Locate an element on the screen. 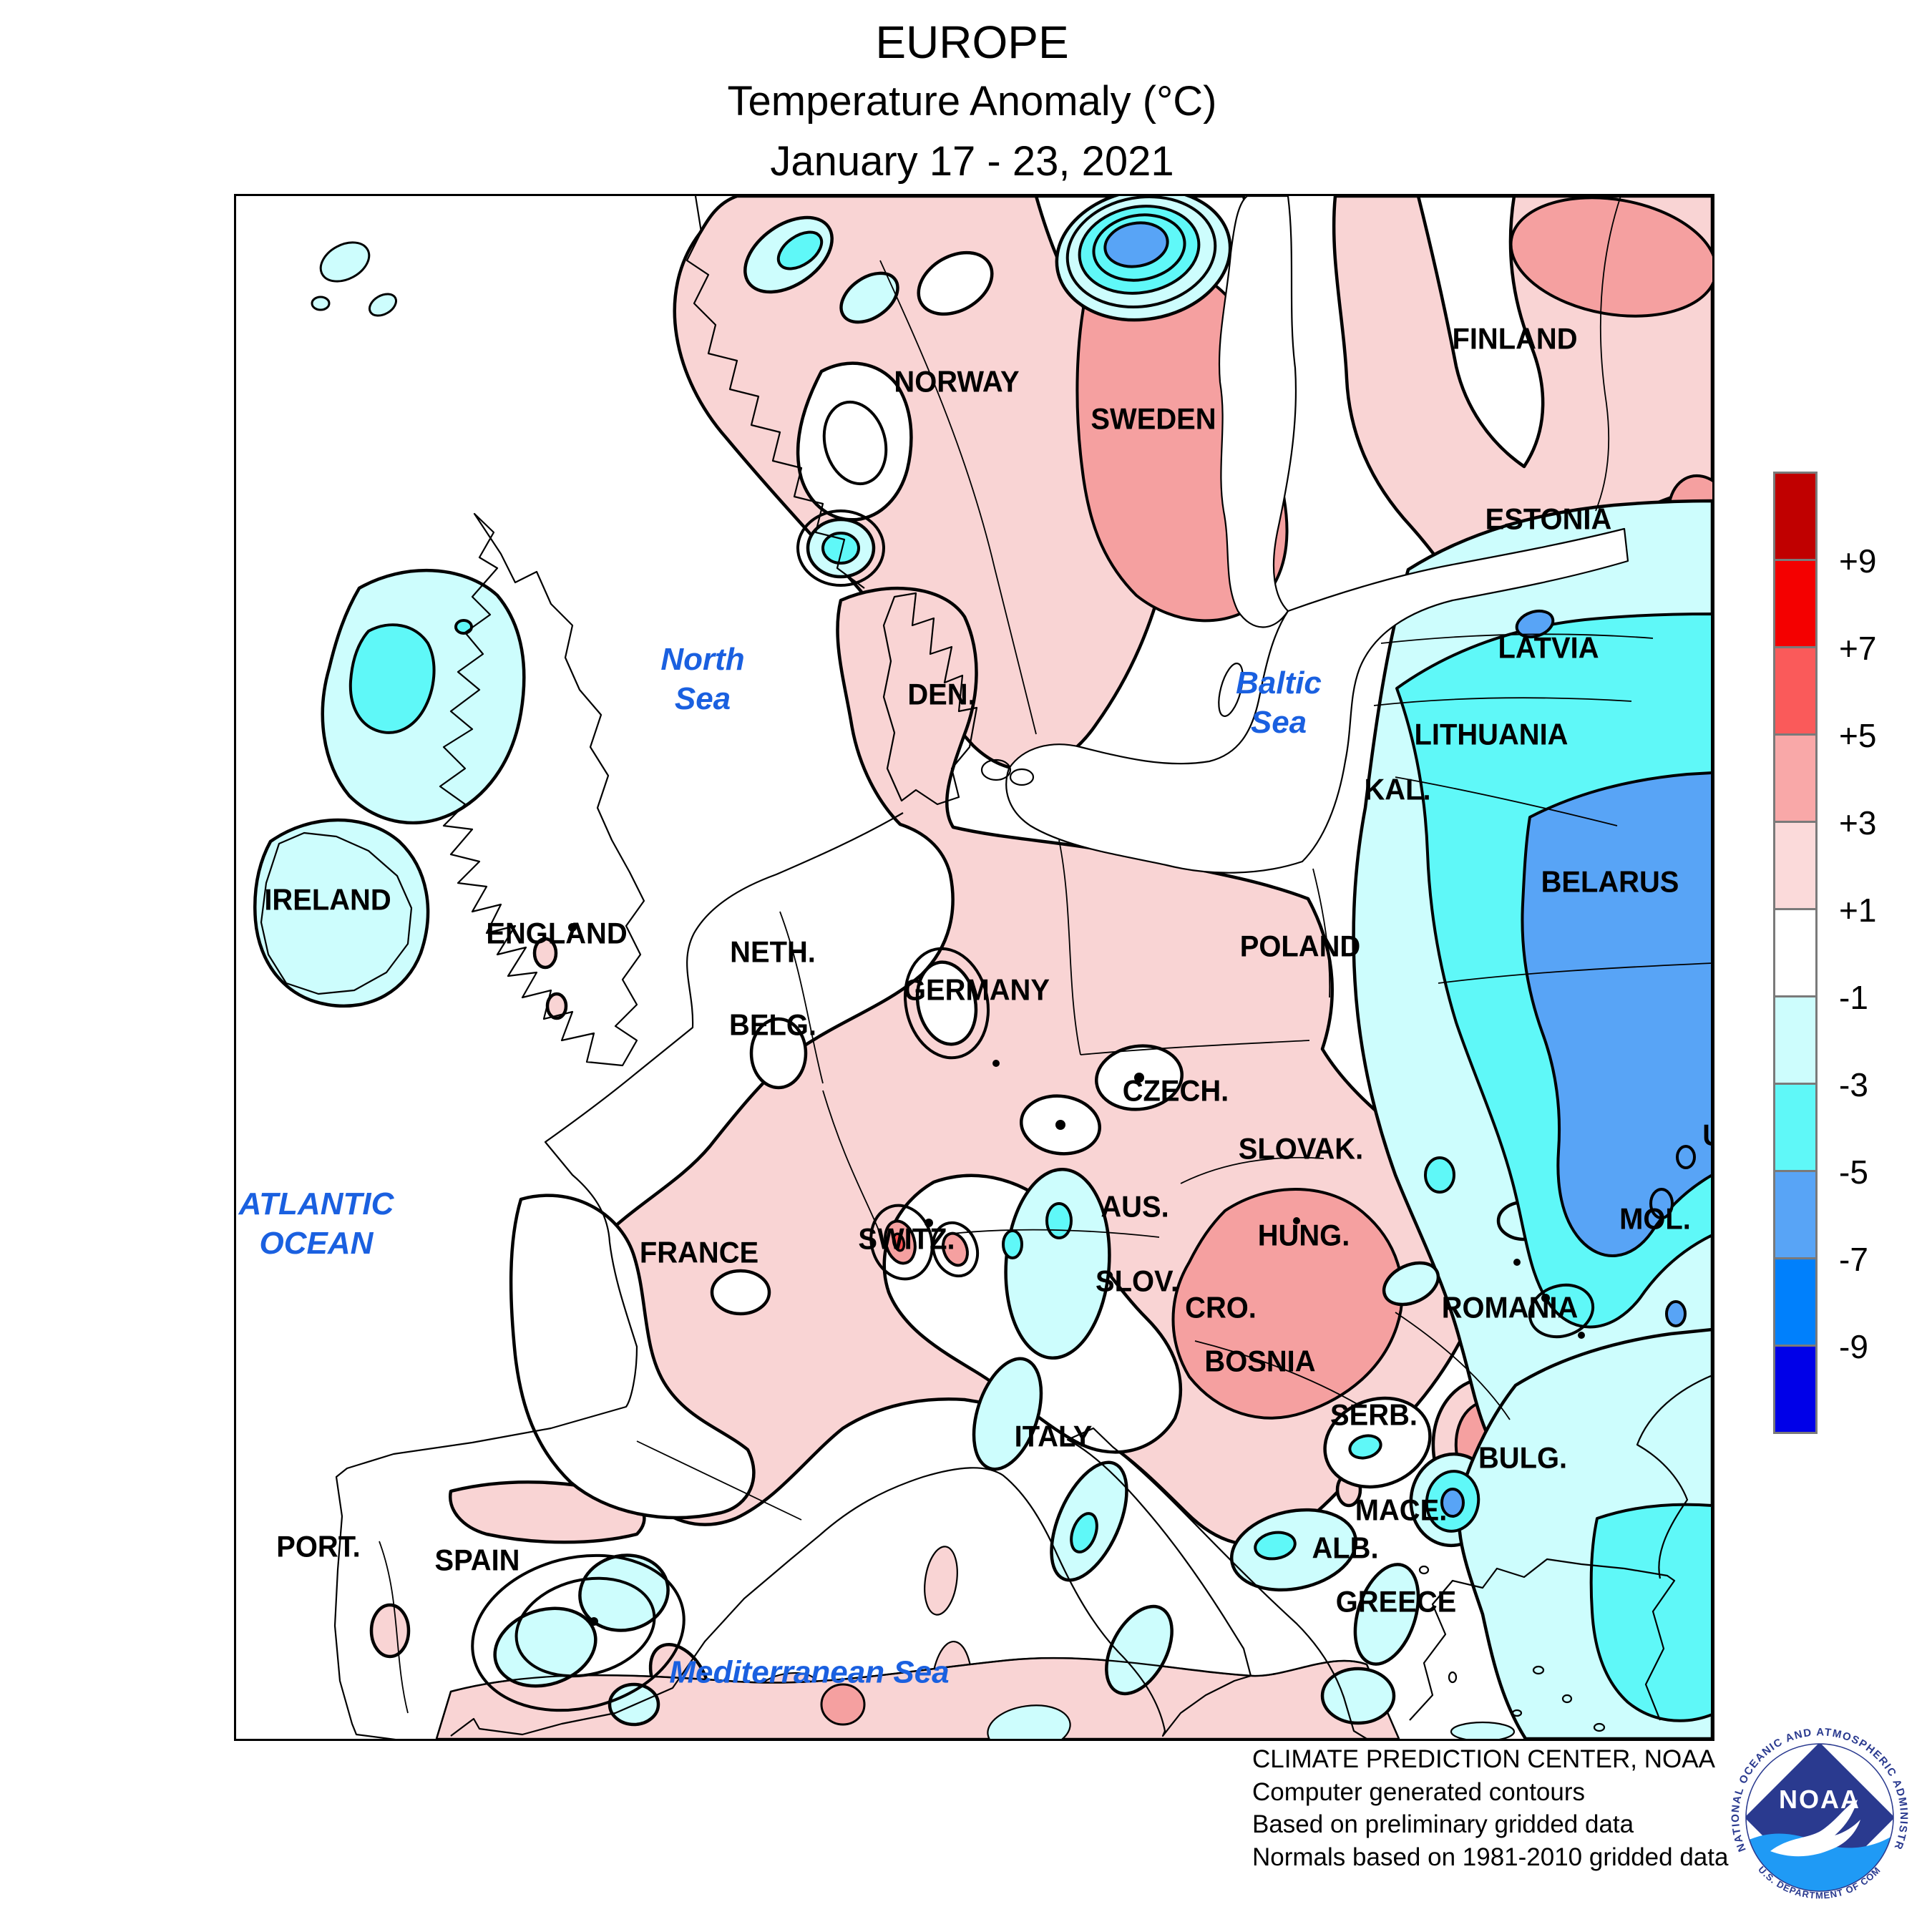 This screenshot has width=1932, height=1932. colorbar-label-3: +3 is located at coordinates (1858, 822).